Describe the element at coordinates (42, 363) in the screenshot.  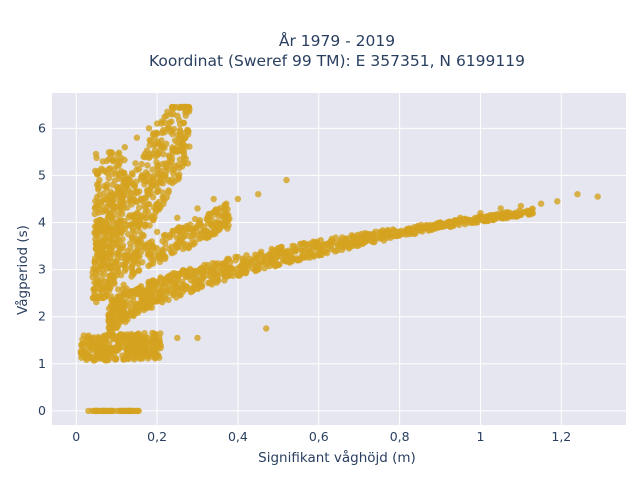
I see `y-tick-label: 1` at that location.